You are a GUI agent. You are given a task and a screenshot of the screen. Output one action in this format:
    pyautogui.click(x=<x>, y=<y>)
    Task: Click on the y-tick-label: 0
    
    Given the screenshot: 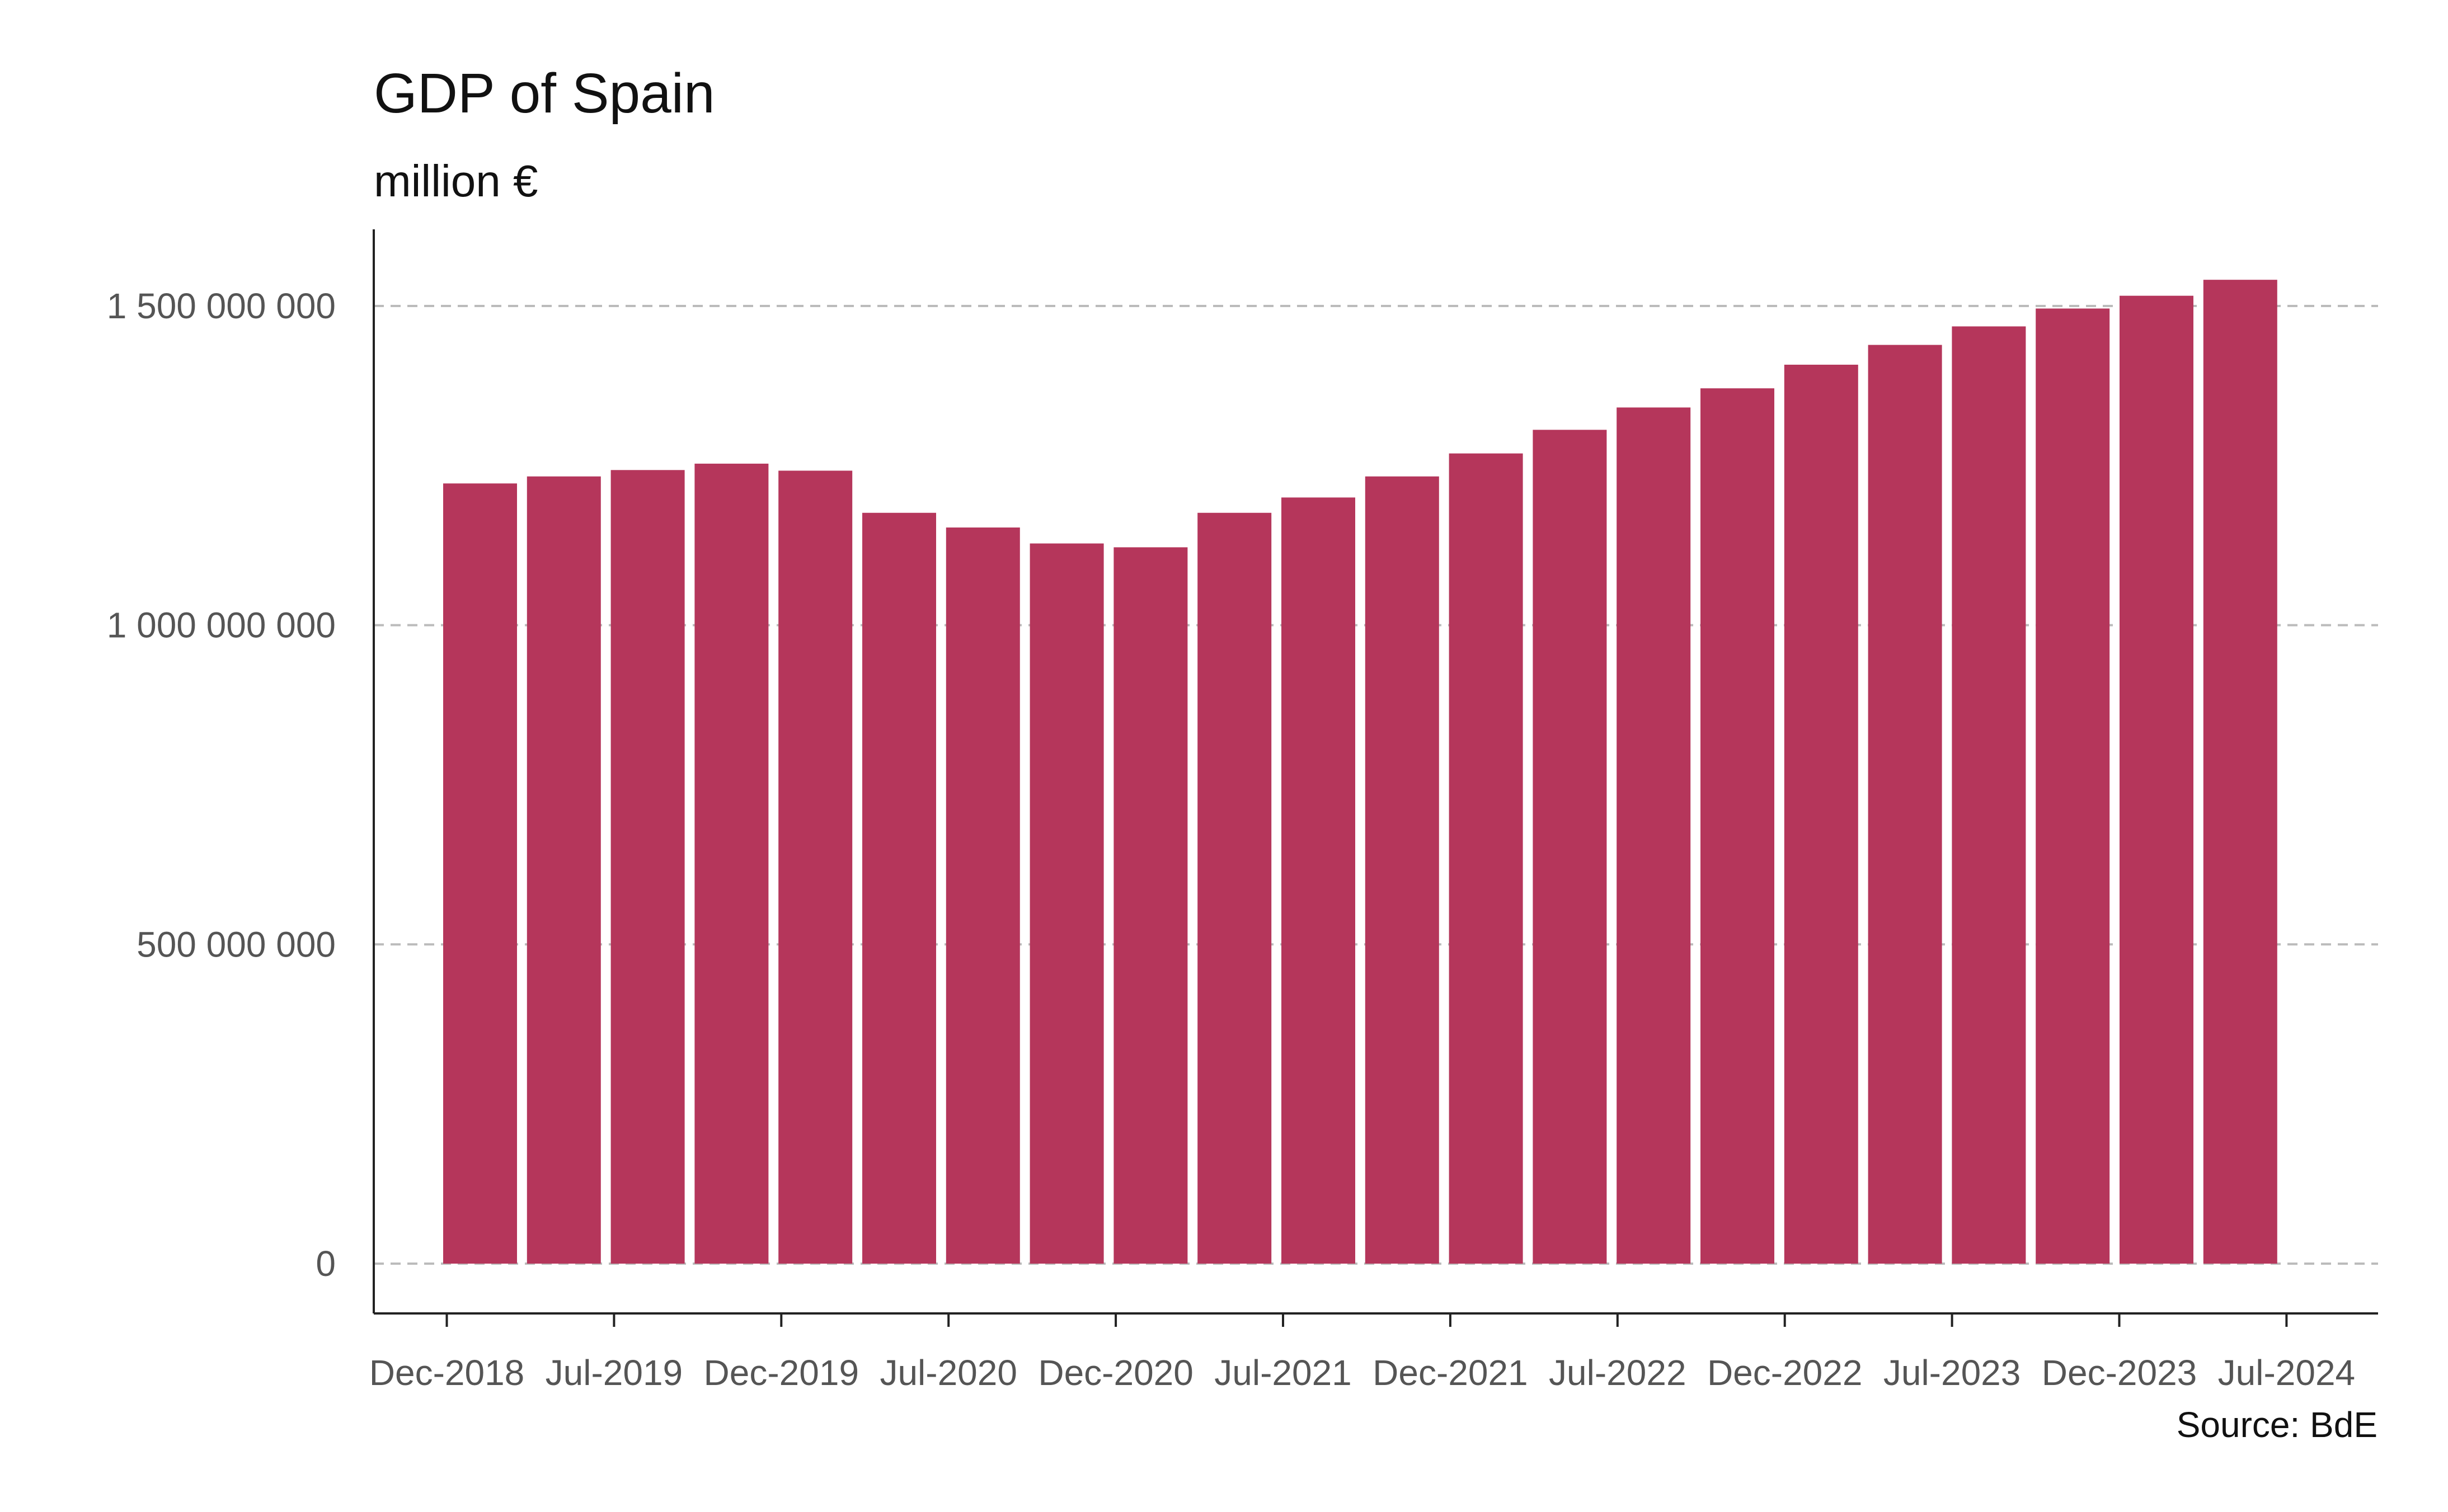 What is the action you would take?
    pyautogui.click(x=326, y=1263)
    